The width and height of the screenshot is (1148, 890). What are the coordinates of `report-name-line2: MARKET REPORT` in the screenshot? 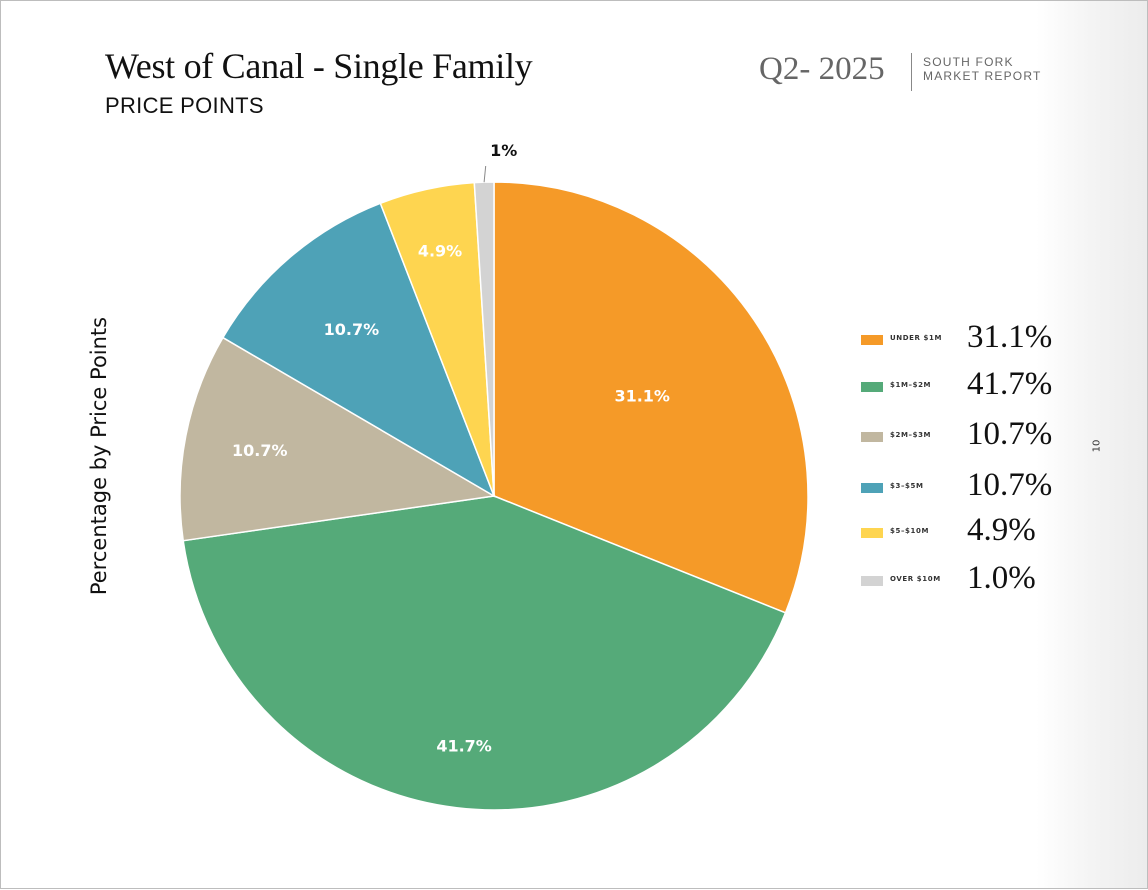 It's located at (982, 76).